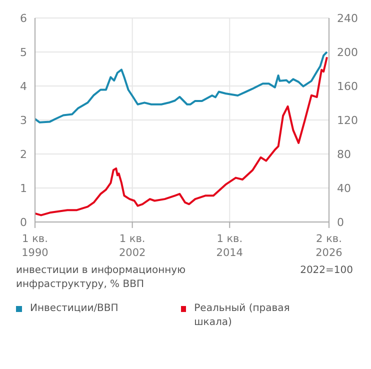 Image resolution: width=371 pixels, height=369 pixels. What do you see at coordinates (23, 154) in the screenshot?
I see `y-tick-label: 2` at bounding box center [23, 154].